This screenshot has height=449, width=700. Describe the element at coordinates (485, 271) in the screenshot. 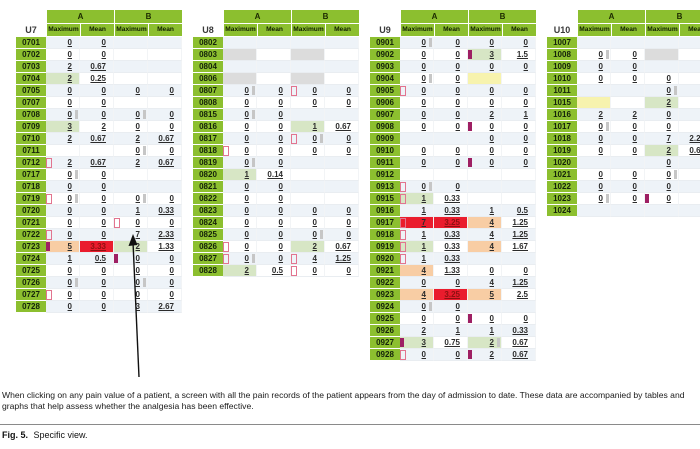

I see `pain-cell-0921-b-maximum: 0` at that location.